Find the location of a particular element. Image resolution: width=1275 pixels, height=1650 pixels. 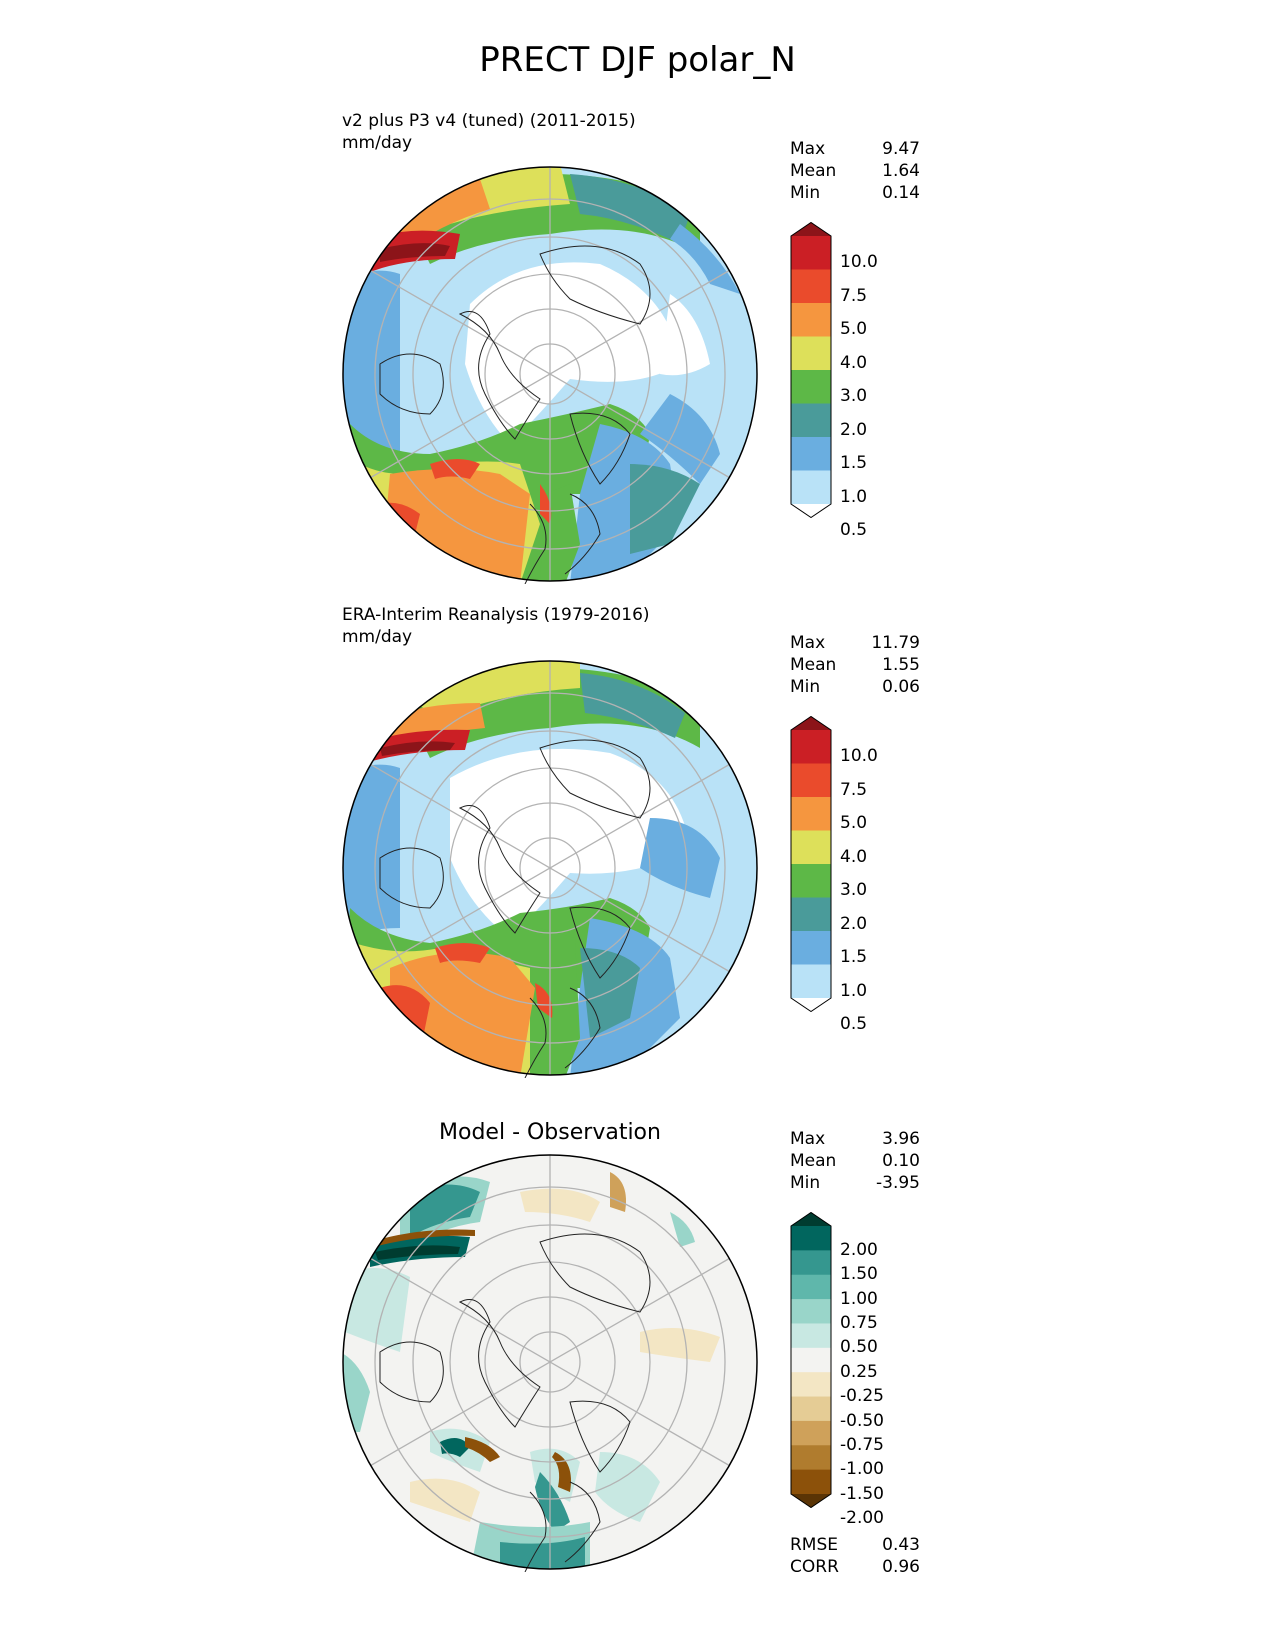

panel3-stat-max: Max 3.96 is located at coordinates (855, 1139).